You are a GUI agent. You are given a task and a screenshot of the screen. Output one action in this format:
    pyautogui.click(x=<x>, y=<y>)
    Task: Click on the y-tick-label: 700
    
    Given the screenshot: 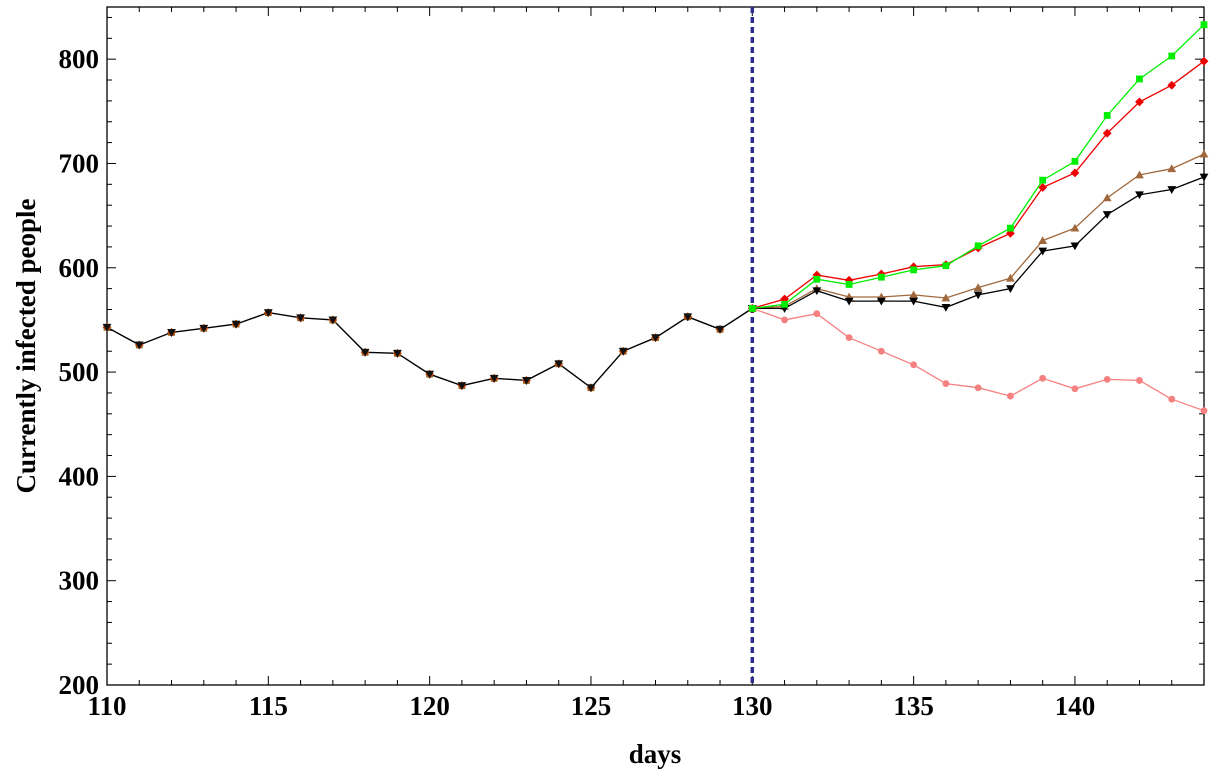 What is the action you would take?
    pyautogui.click(x=79, y=163)
    